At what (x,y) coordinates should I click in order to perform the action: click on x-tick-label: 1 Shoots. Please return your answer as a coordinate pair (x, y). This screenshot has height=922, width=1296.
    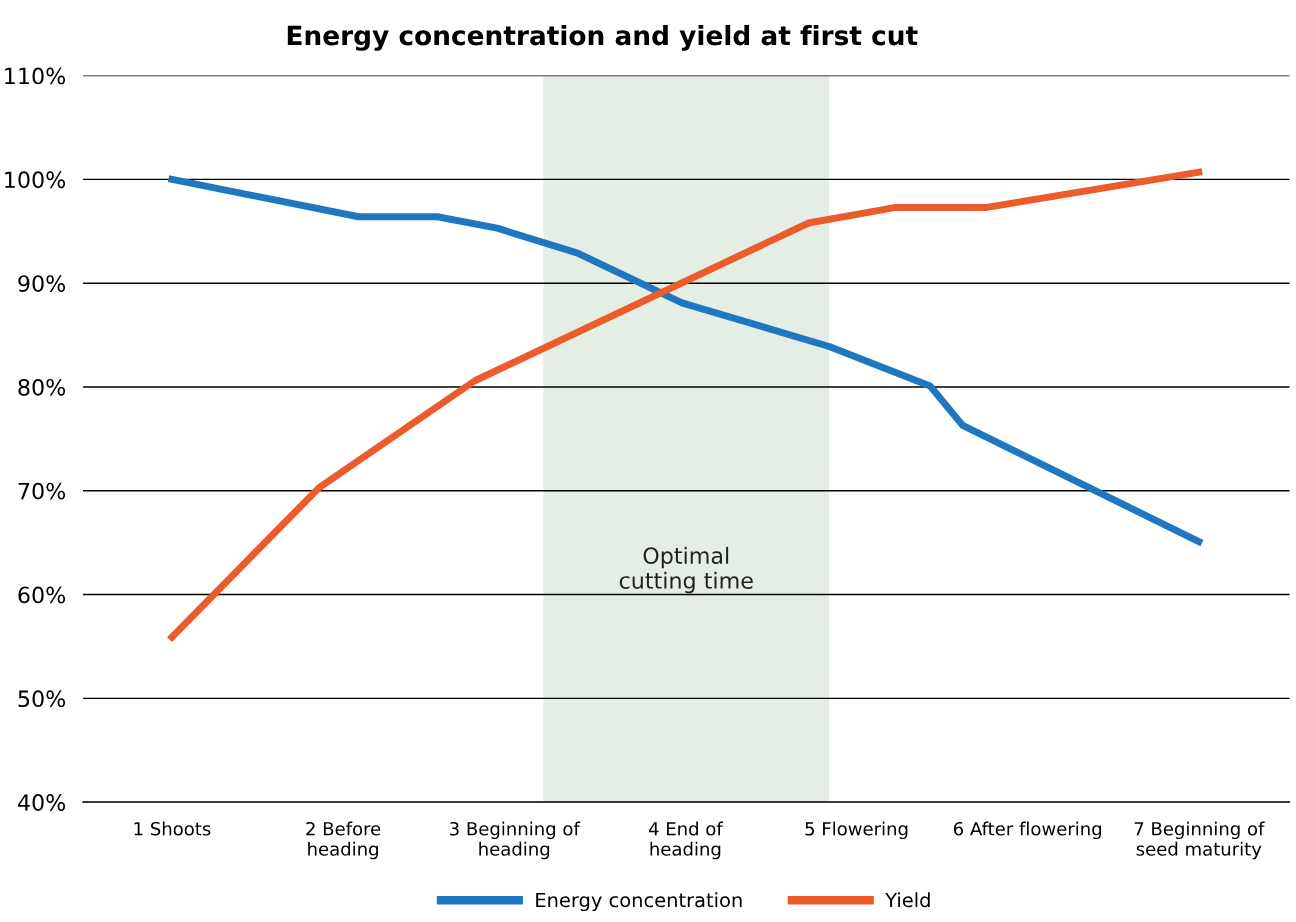
    Looking at the image, I should click on (172, 828).